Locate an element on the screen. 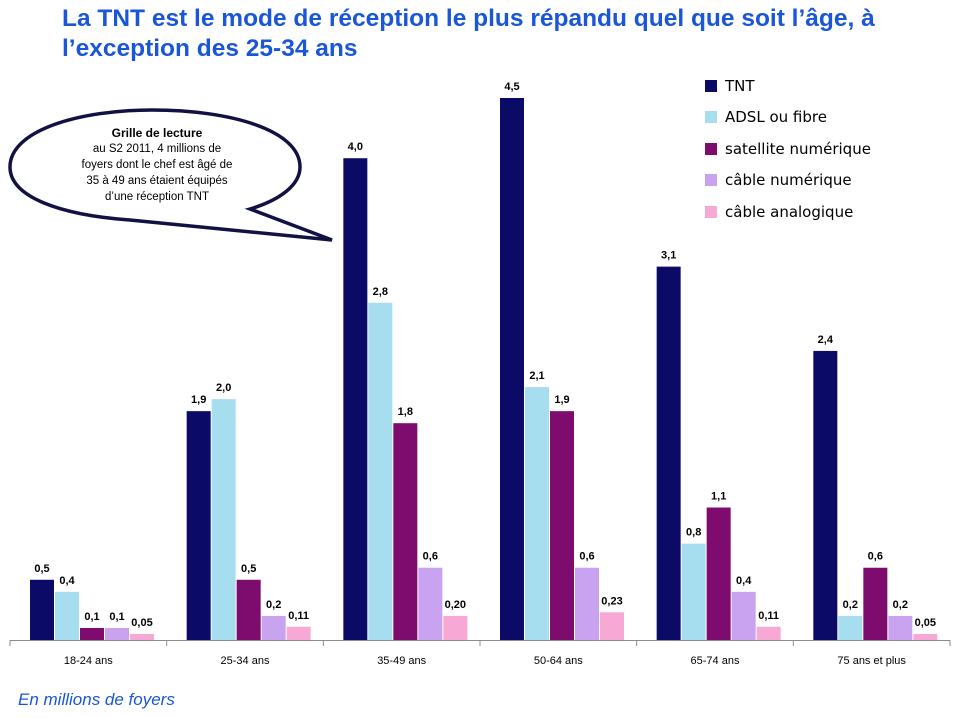 The width and height of the screenshot is (965, 718). reading-guide-line: d’une réception TNT is located at coordinates (157, 197).